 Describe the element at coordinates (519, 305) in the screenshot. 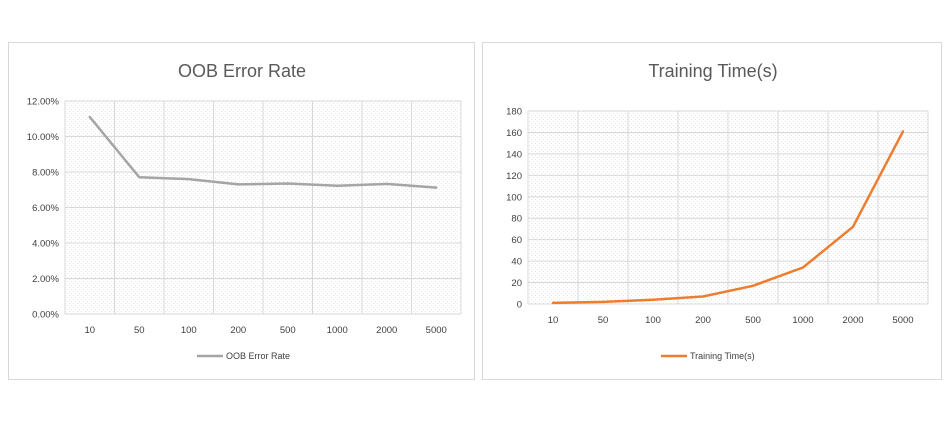

I see `y-tick-label: 0` at that location.